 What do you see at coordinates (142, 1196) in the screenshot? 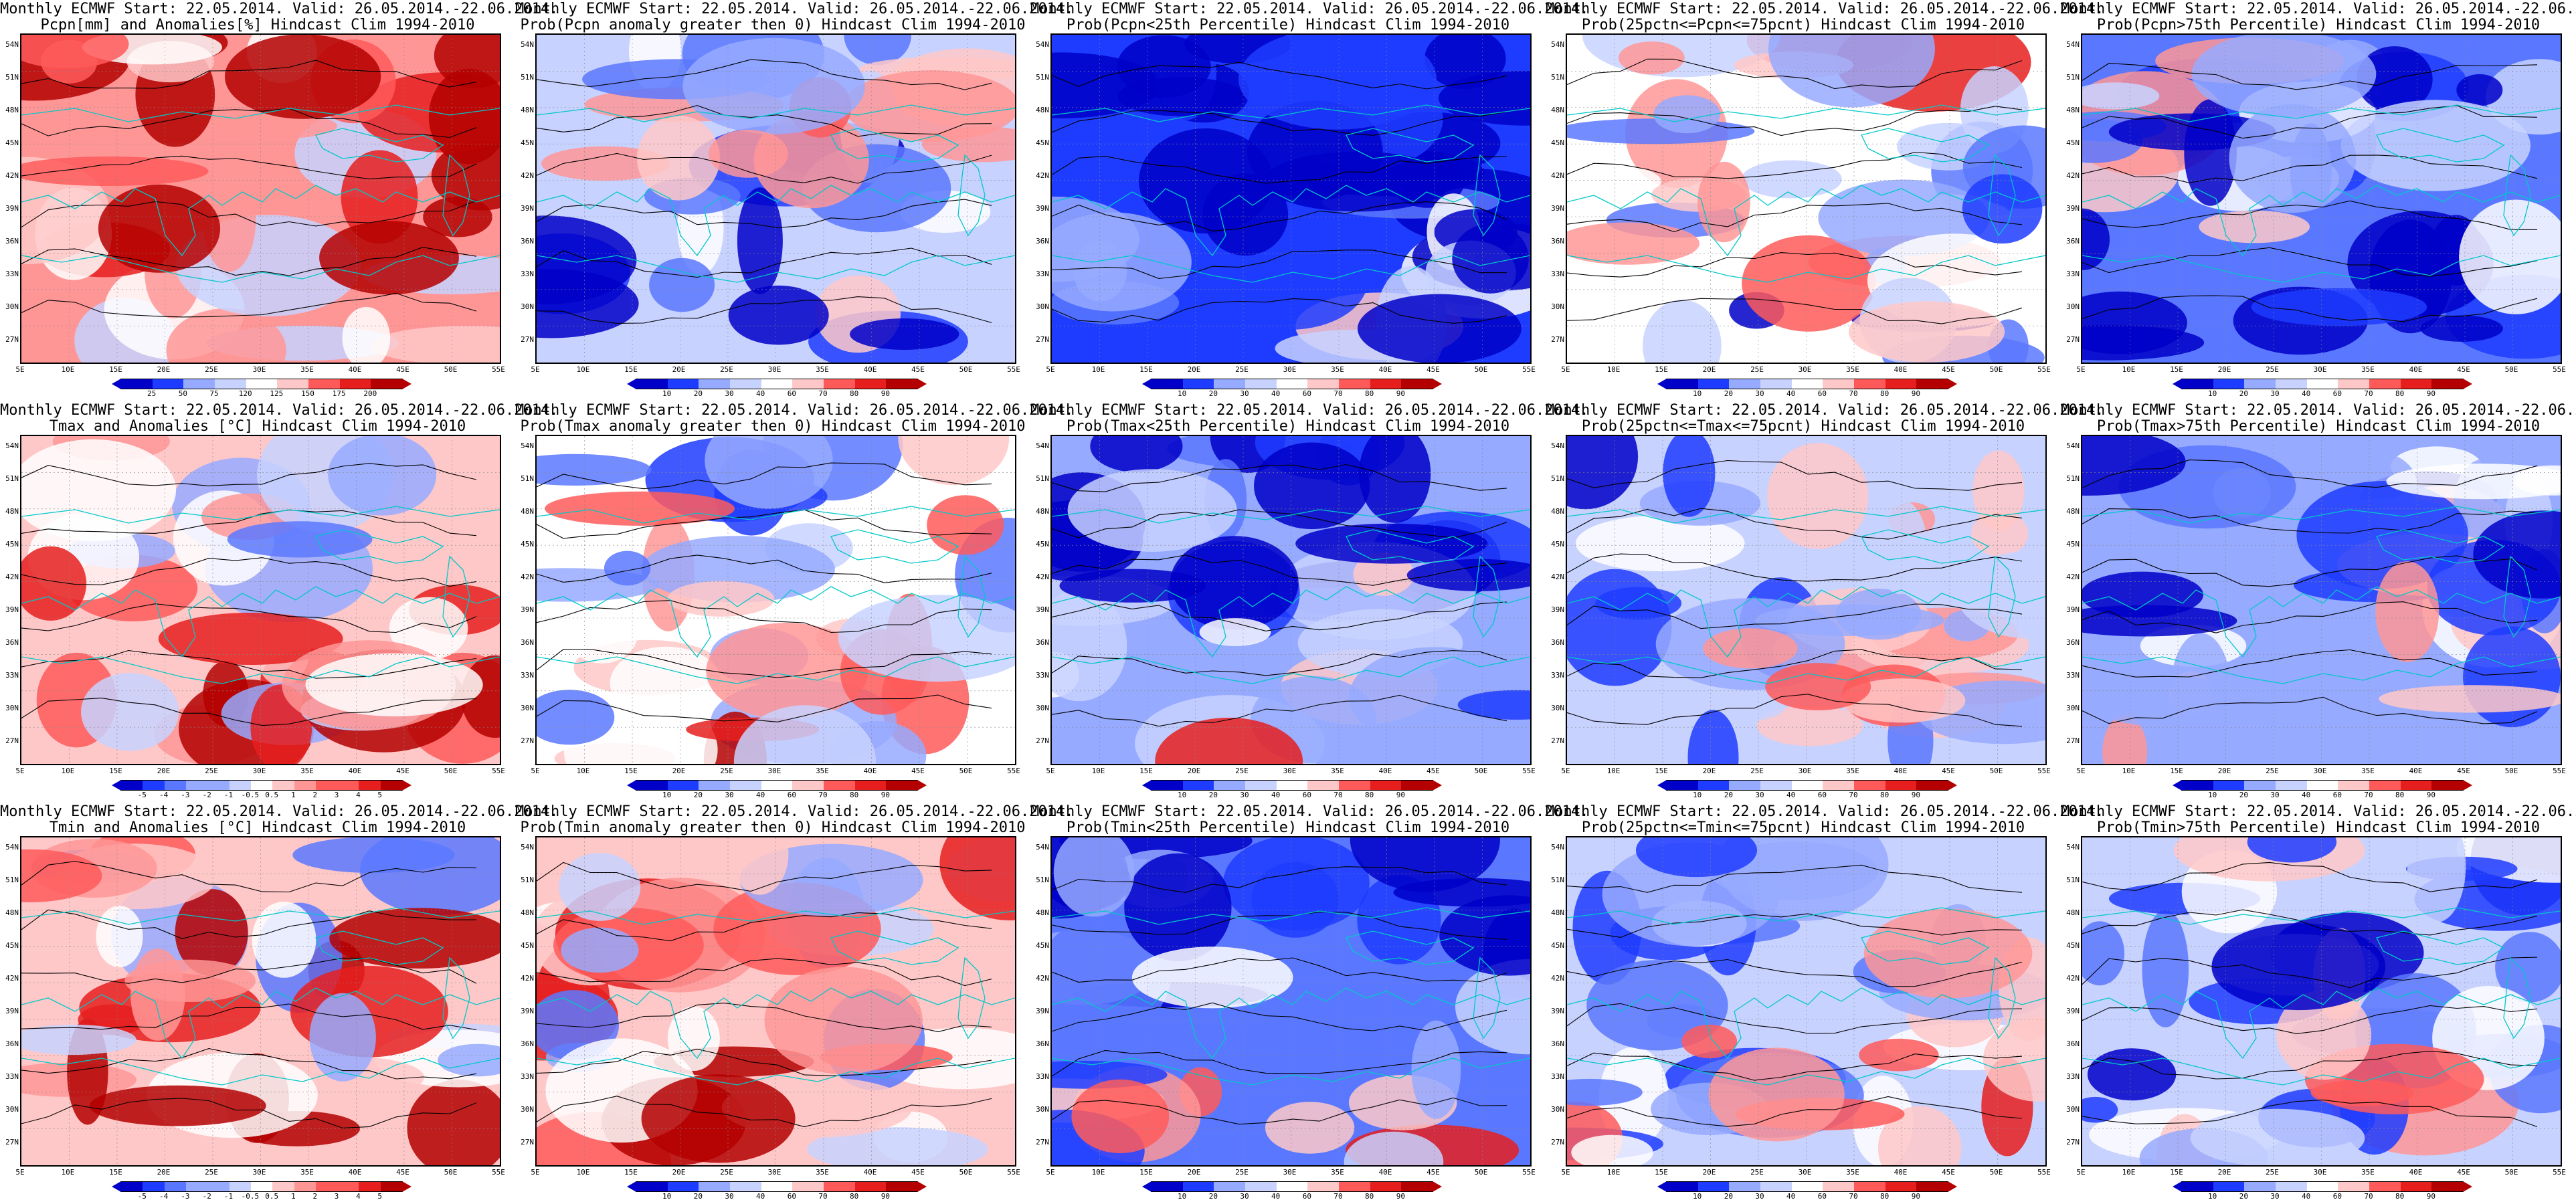
I see `colorbar-tick-label: -5` at bounding box center [142, 1196].